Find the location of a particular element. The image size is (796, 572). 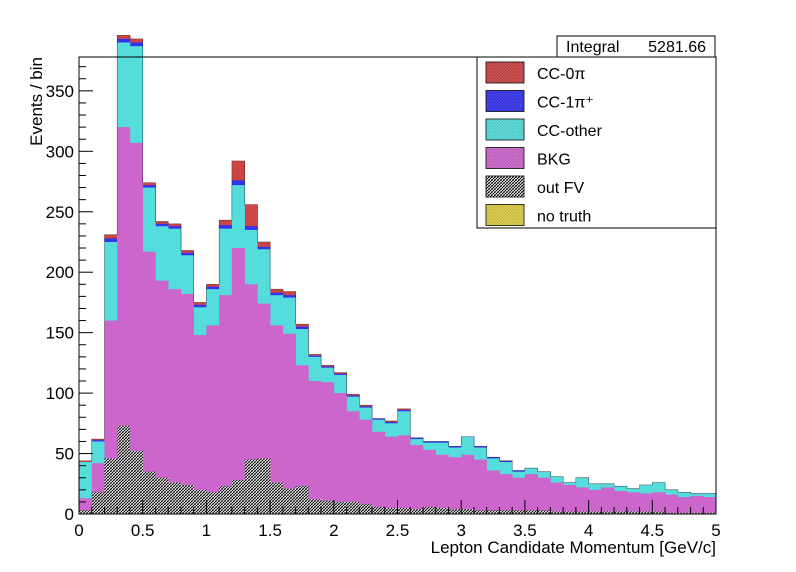

legend-label: CC-0π is located at coordinates (561, 74).